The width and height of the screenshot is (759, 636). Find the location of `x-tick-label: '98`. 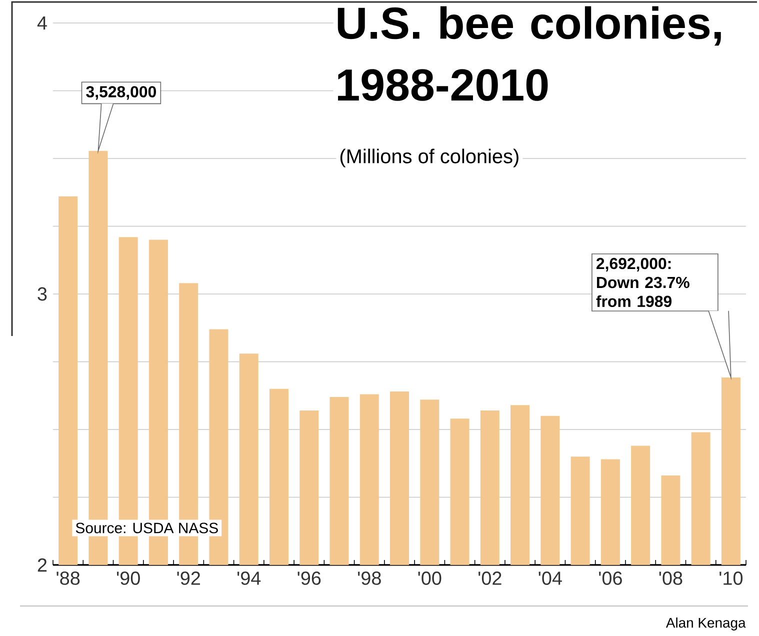

x-tick-label: '98 is located at coordinates (369, 578).